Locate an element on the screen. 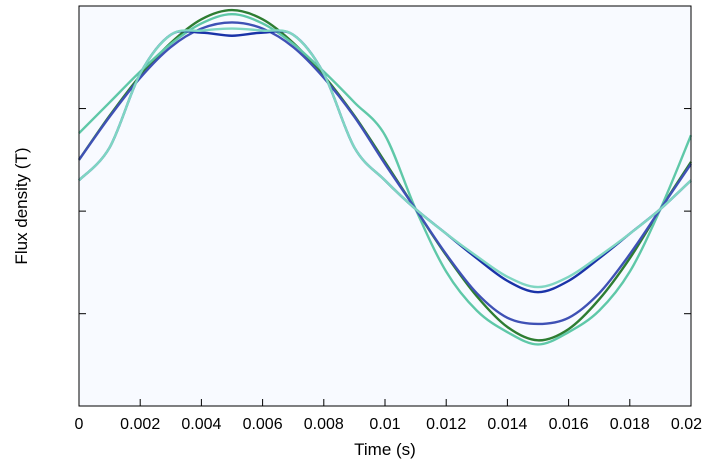  x-tick-label-4: 0.008 is located at coordinates (324, 424).